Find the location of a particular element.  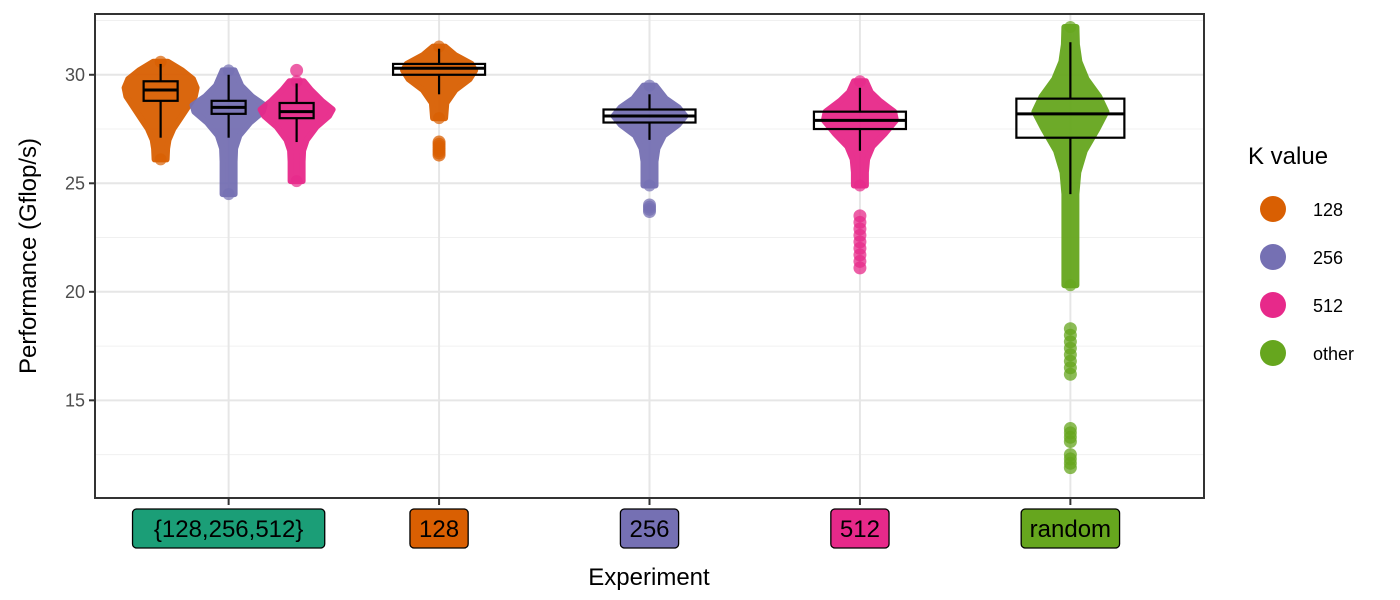

y-axis: 15 20 25 30 is located at coordinates (80, 237).